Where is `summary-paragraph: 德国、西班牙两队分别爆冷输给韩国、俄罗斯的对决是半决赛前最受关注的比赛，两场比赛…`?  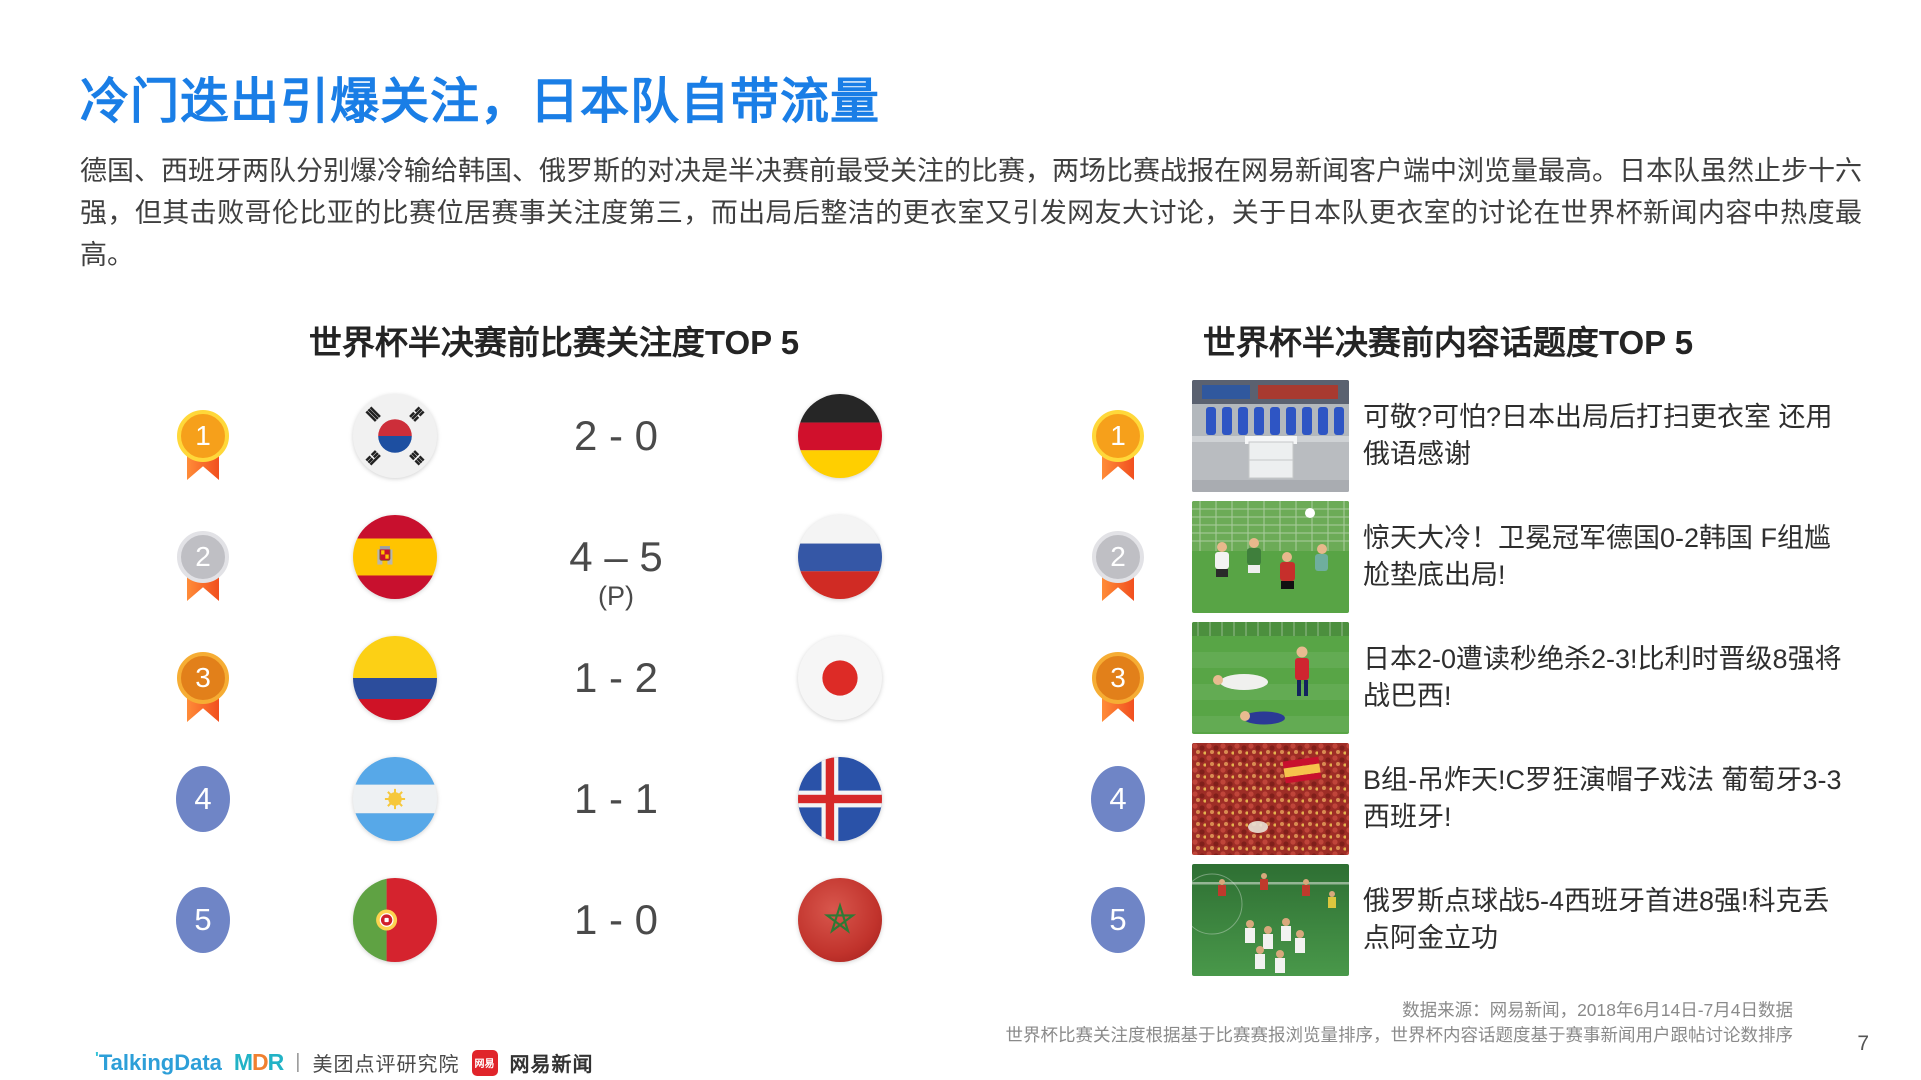 summary-paragraph: 德国、西班牙两队分别爆冷输给韩国、俄罗斯的对决是半决赛前最受关注的比赛，两场比赛… is located at coordinates (971, 213).